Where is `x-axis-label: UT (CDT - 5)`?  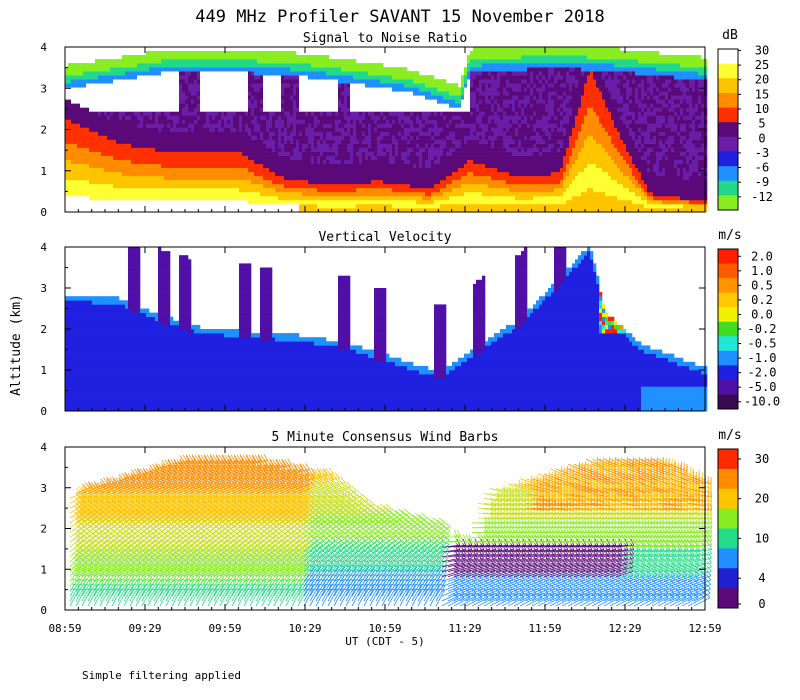 x-axis-label: UT (CDT - 5) is located at coordinates (384, 641).